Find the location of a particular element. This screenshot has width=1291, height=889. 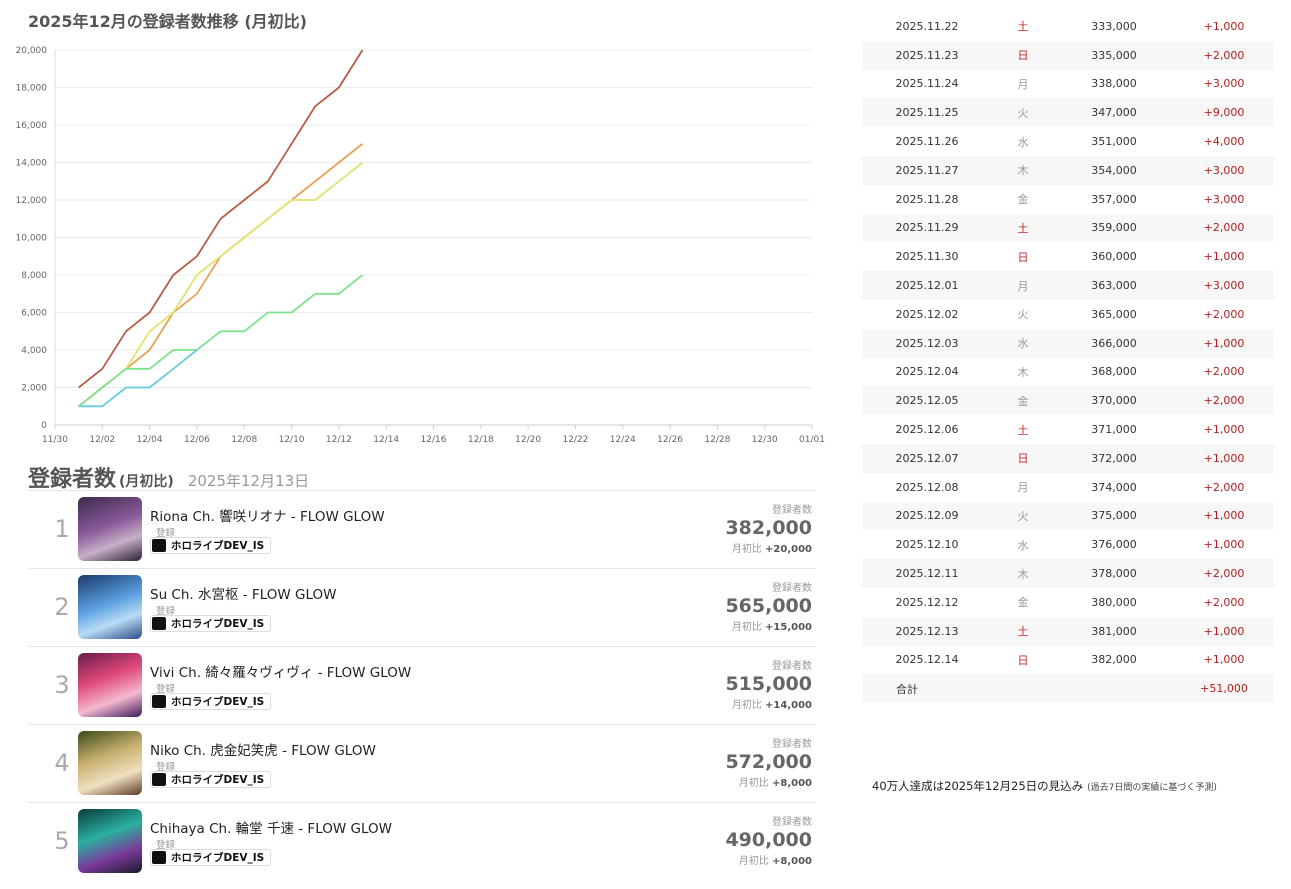

daily-row: 2025.12.11 木 378,000 +2,000 is located at coordinates (1068, 573).